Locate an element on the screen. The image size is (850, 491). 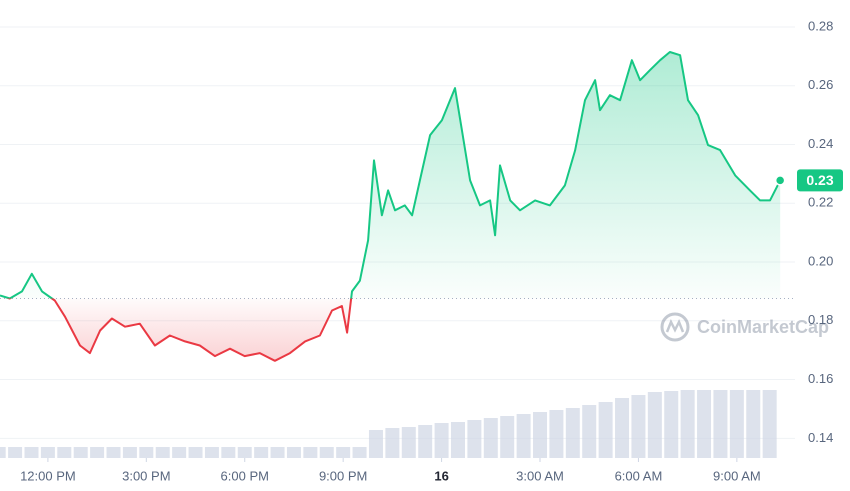
x-tick-label: 12:00 PM is located at coordinates (48, 475).